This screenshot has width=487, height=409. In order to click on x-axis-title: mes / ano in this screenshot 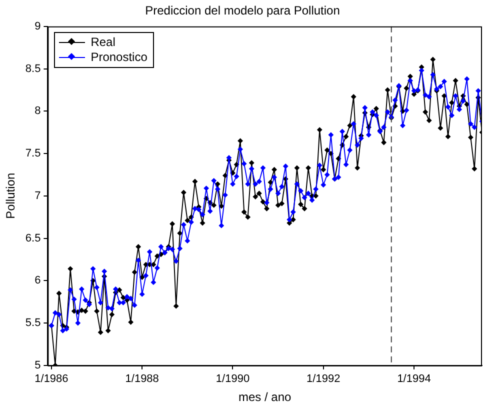, I will do `click(265, 397)`.